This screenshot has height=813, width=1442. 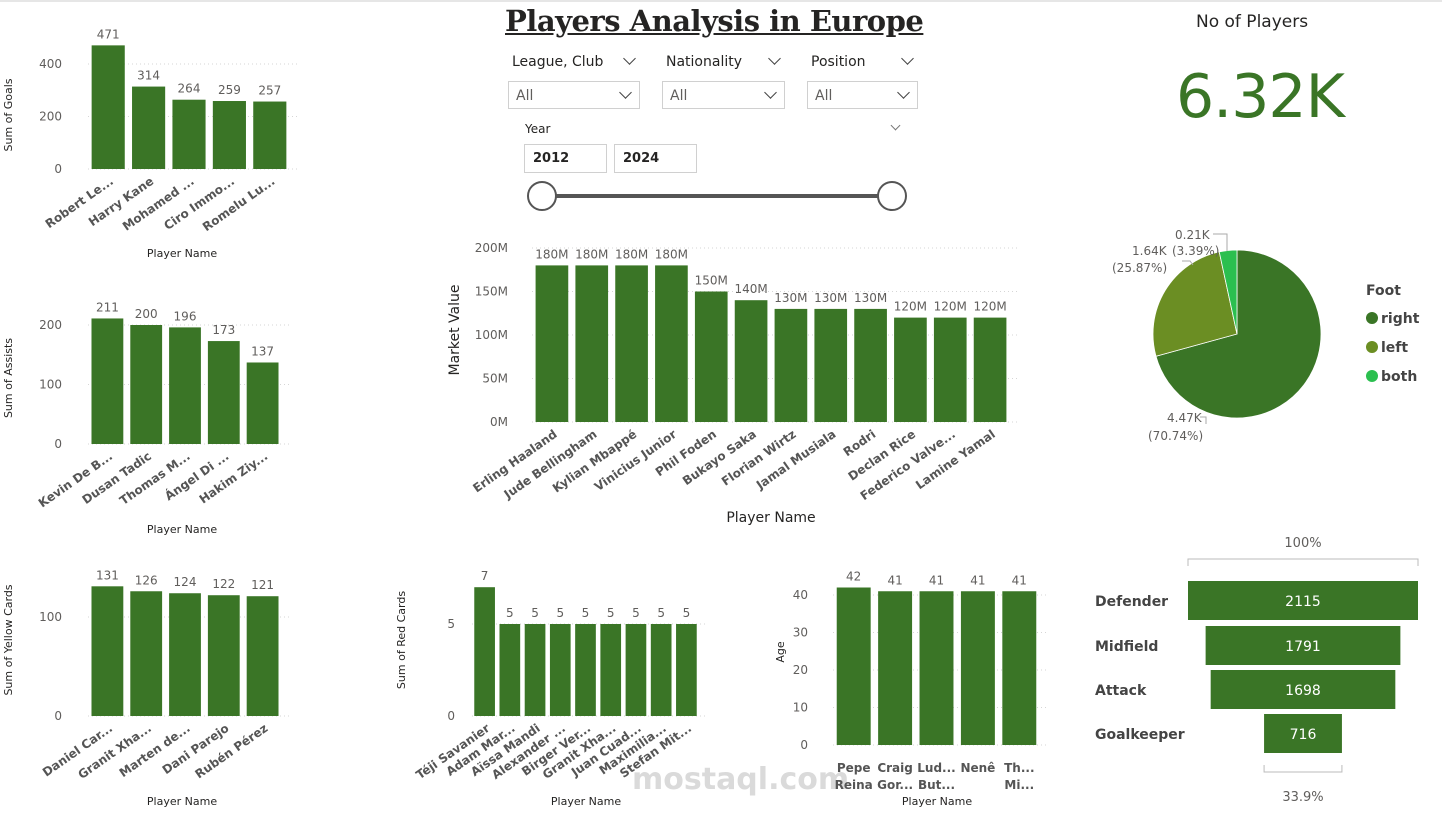 I want to click on funnel-value: 2115, so click(x=1303, y=602).